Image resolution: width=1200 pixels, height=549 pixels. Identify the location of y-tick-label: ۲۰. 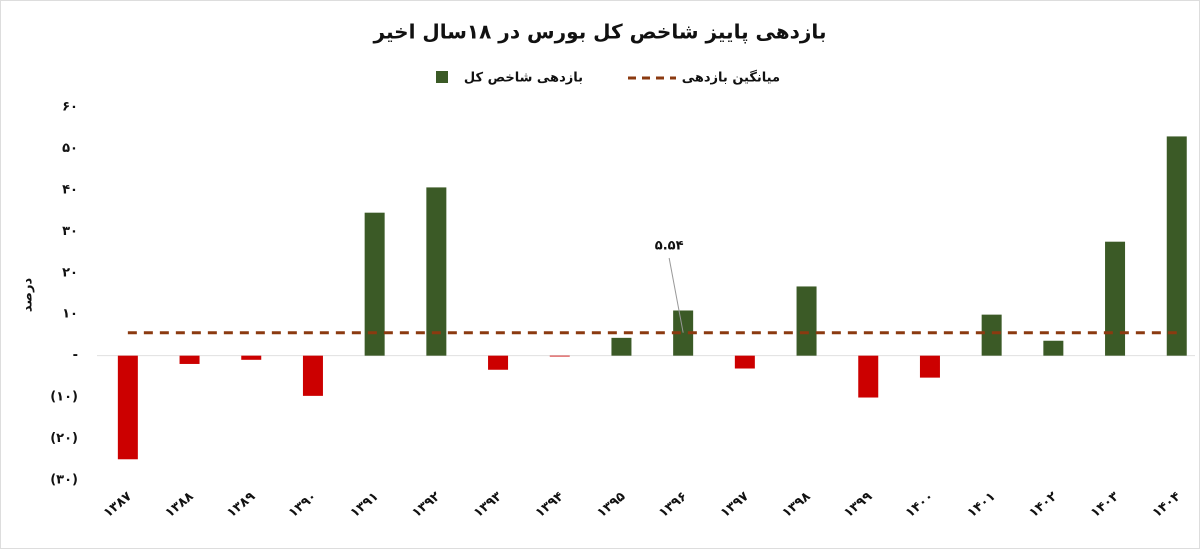
(70, 272).